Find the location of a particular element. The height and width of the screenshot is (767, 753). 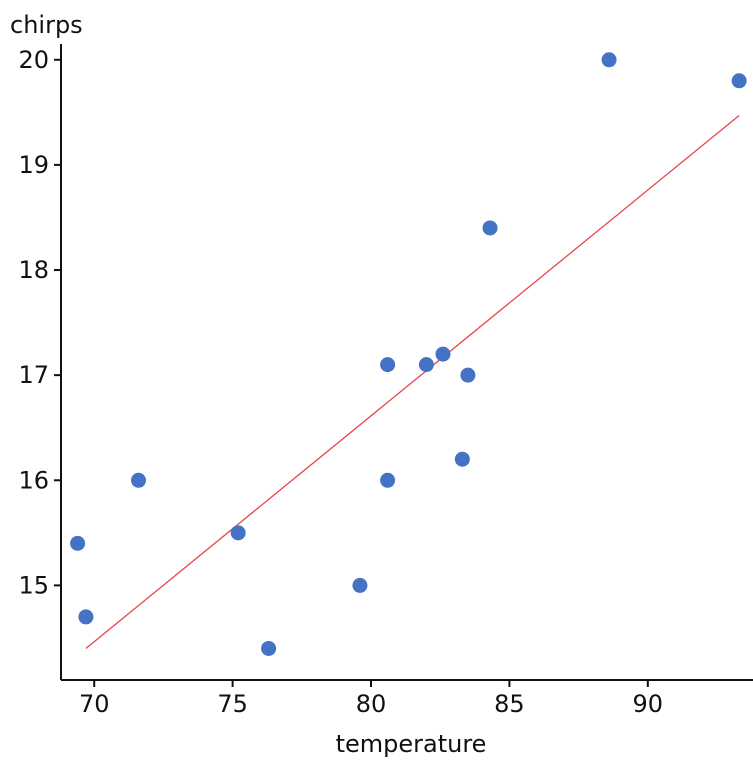

x-tick-label: 80 is located at coordinates (371, 704).